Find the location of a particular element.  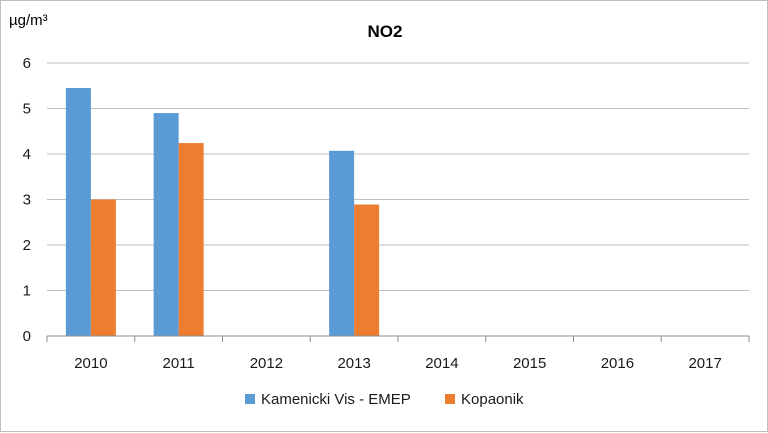

bar-kamenicki-vis-emep-2013 is located at coordinates (342, 243).